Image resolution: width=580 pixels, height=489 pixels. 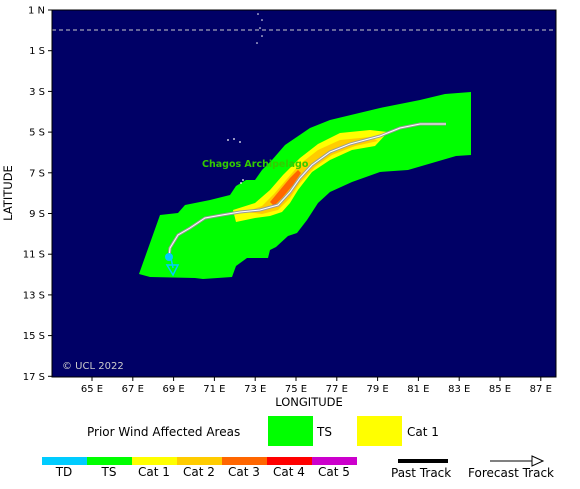 What do you see at coordinates (93, 366) in the screenshot?
I see `copyright-label: © UCL 2022` at bounding box center [93, 366].